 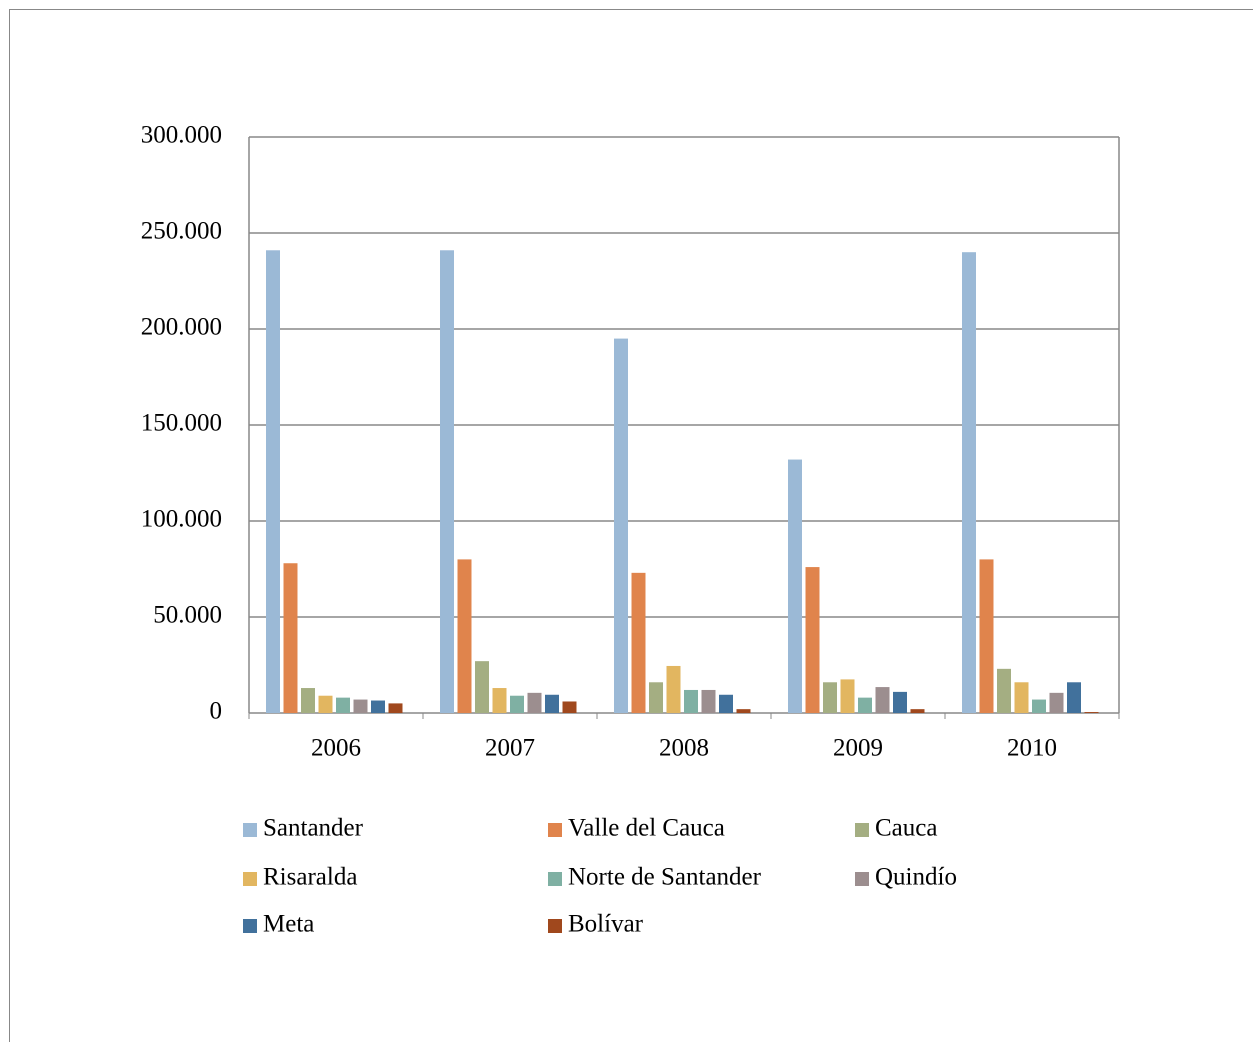 What do you see at coordinates (684, 748) in the screenshot?
I see `x-tick-label: 2008` at bounding box center [684, 748].